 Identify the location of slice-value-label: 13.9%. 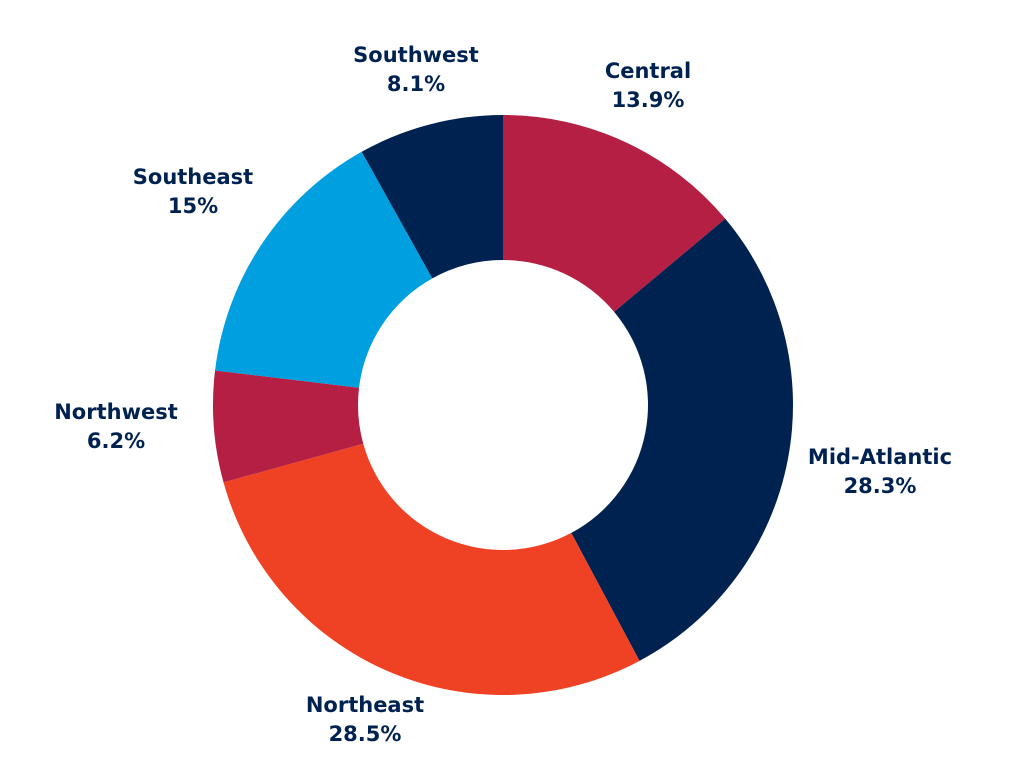
(648, 100).